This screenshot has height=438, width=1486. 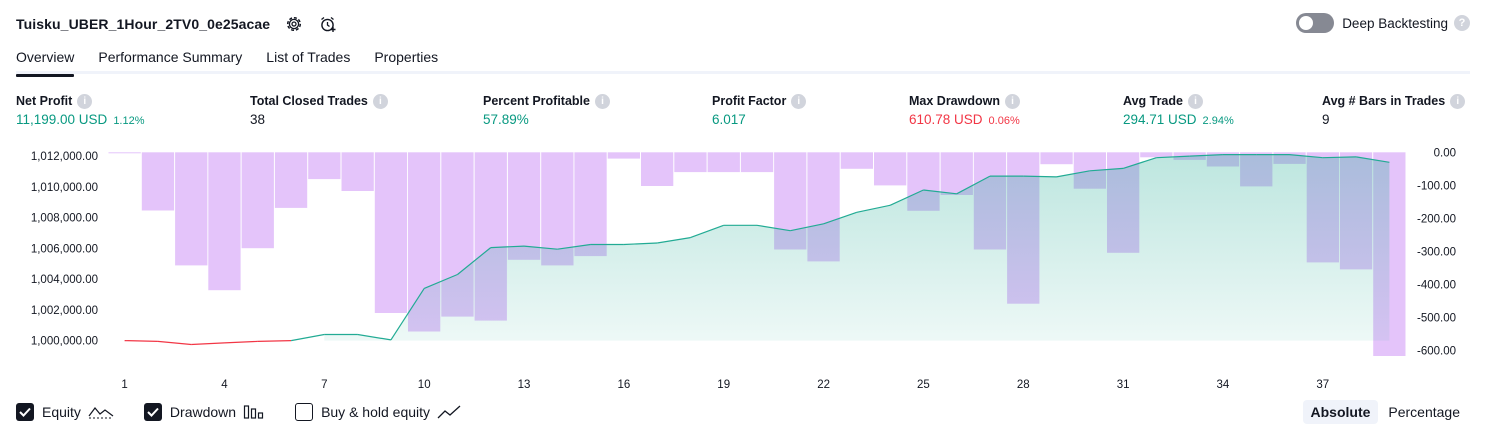 What do you see at coordinates (258, 119) in the screenshot?
I see `metric-value: 38` at bounding box center [258, 119].